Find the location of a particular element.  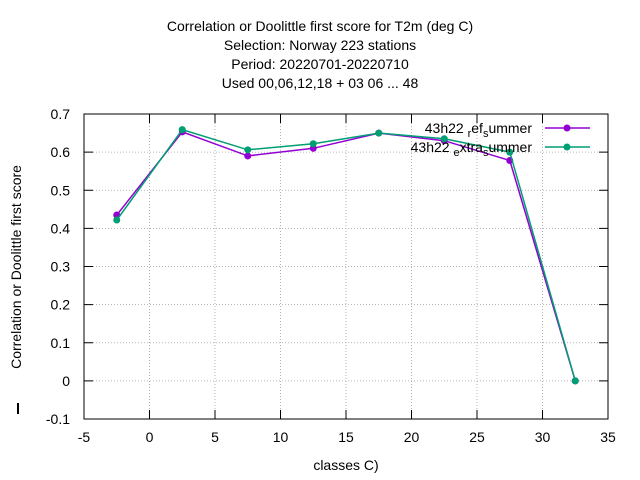

x-tick-label: 0 is located at coordinates (150, 437).